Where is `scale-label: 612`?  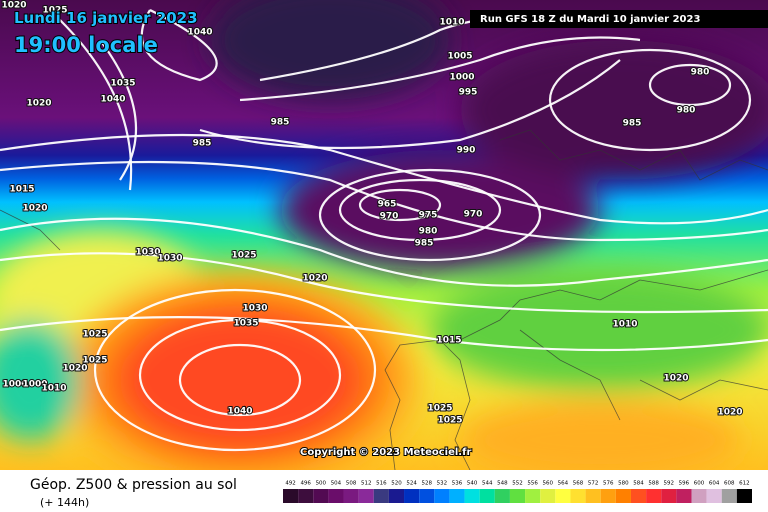 scale-label: 612 is located at coordinates (744, 484).